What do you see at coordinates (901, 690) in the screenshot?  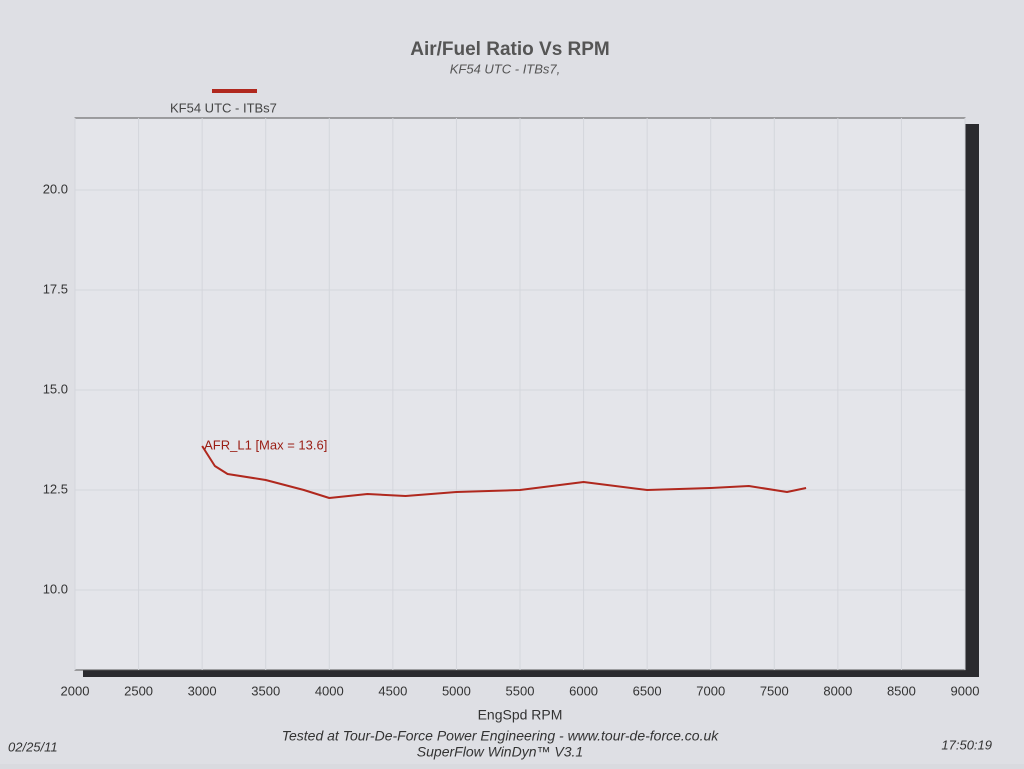 I see `x-tick-label: 8500` at bounding box center [901, 690].